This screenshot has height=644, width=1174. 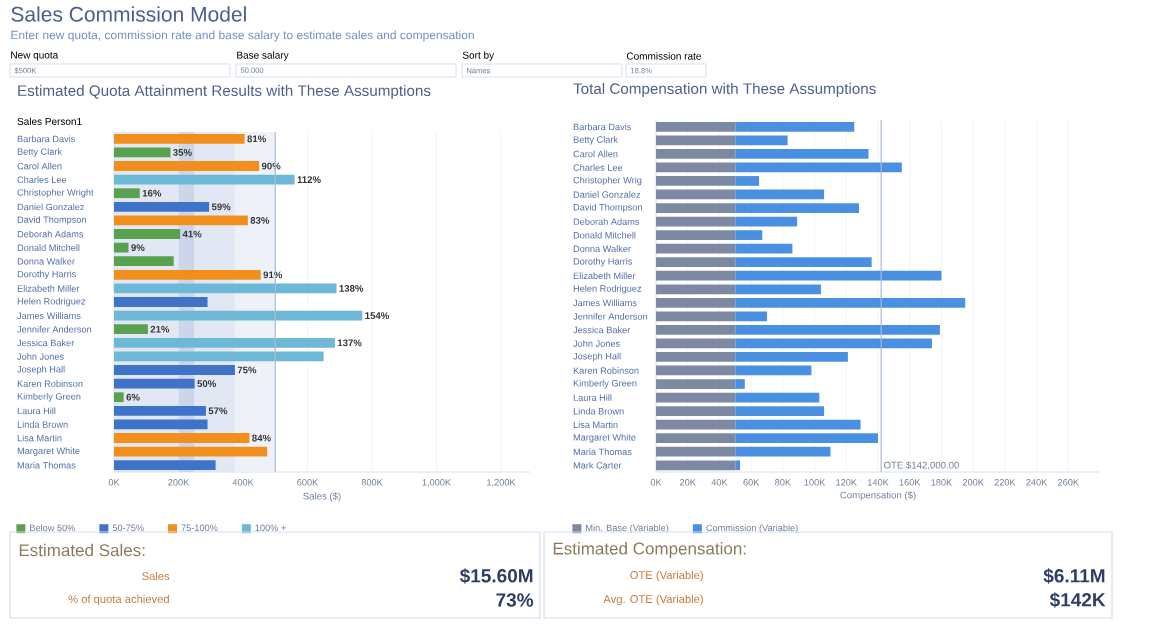 What do you see at coordinates (82, 550) in the screenshot?
I see `text: Estimated Sales:` at bounding box center [82, 550].